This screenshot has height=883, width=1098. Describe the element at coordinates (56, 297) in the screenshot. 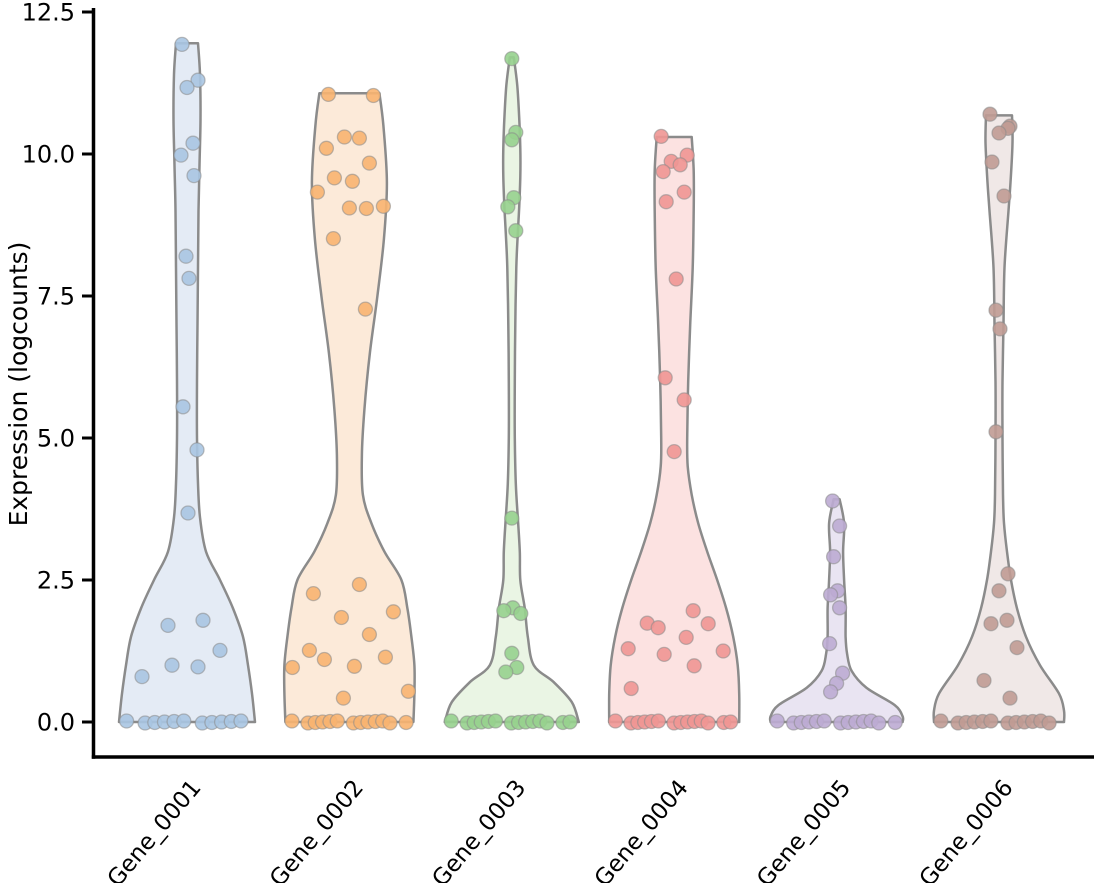

I see `y-tick-label: 7.5` at that location.